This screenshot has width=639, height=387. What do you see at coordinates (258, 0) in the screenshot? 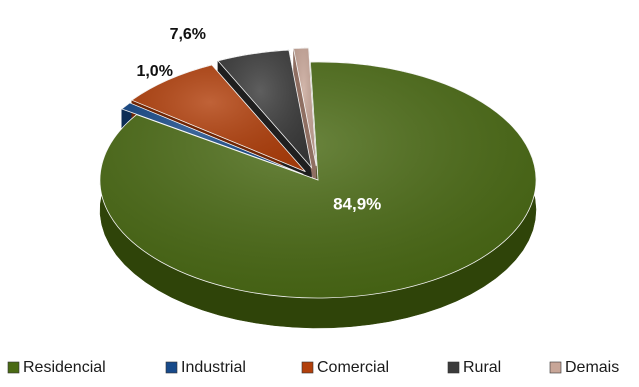
I see `data-label-rural: 5,4%` at bounding box center [258, 0].